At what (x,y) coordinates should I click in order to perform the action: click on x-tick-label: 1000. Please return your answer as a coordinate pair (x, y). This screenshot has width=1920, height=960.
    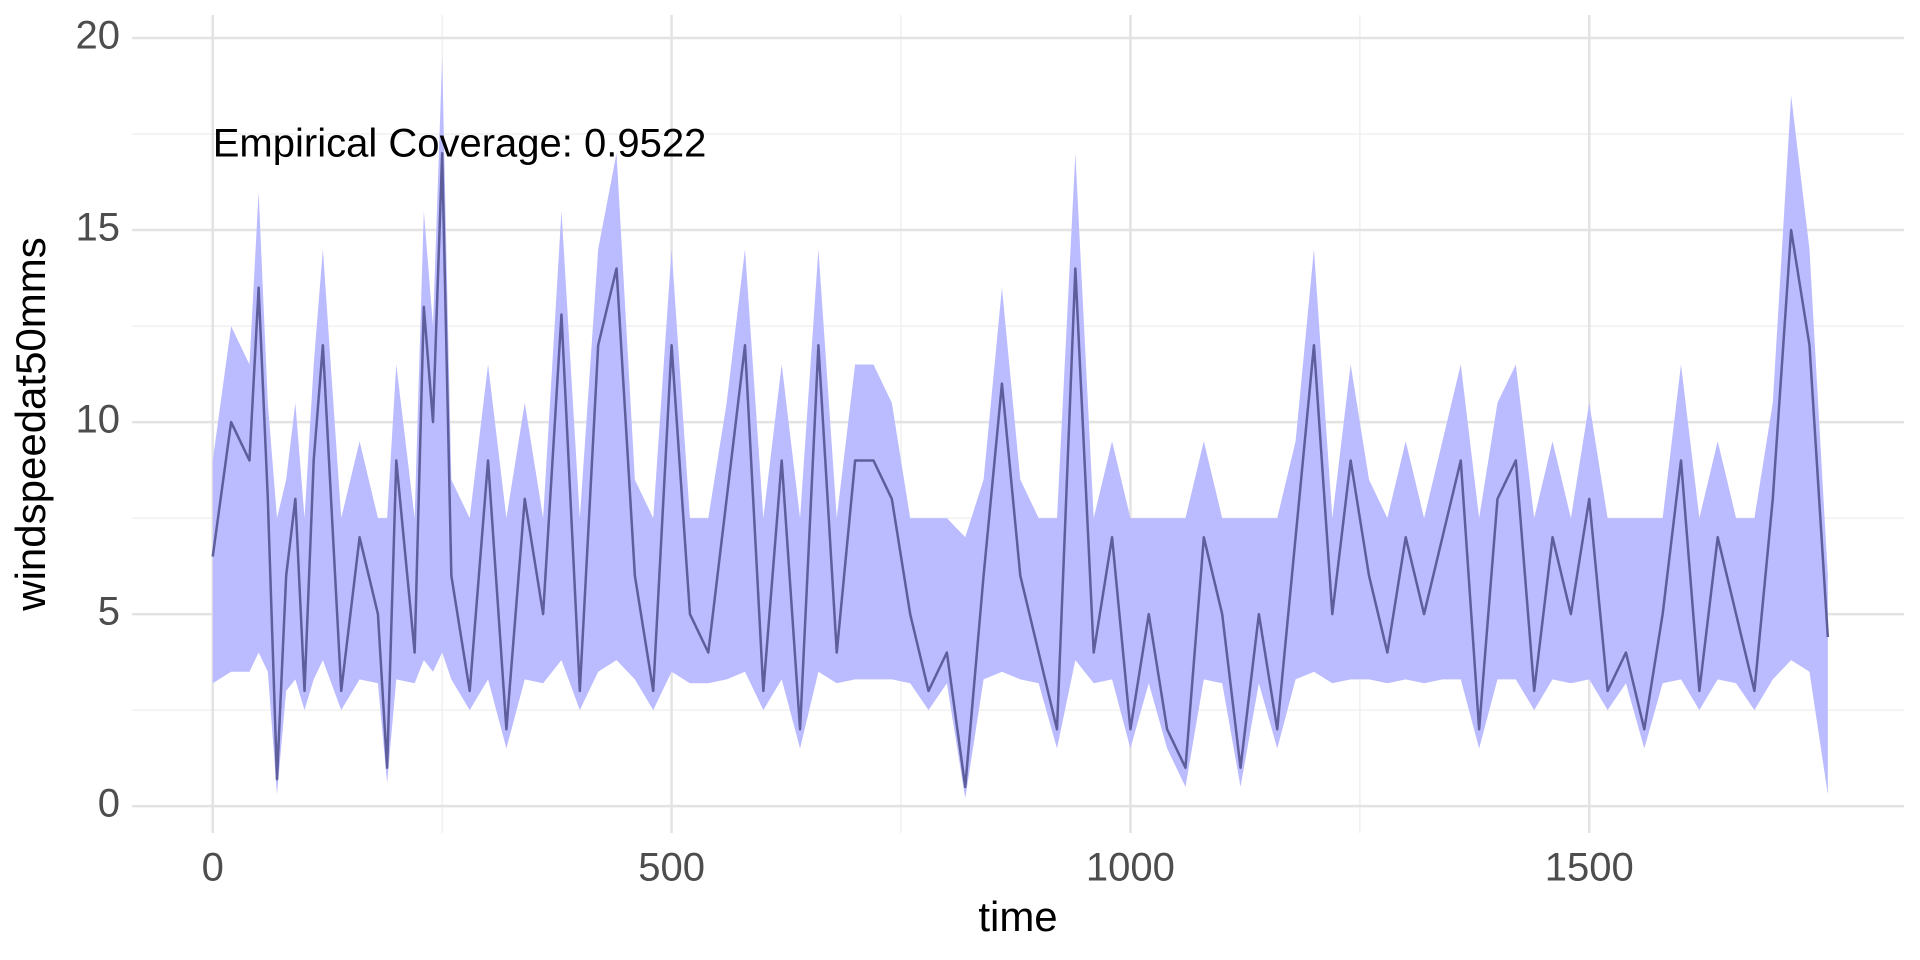
    Looking at the image, I should click on (1130, 868).